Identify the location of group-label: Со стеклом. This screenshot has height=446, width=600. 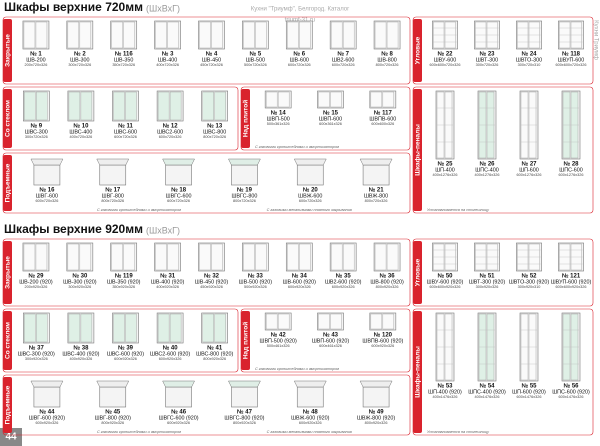
(8, 118).